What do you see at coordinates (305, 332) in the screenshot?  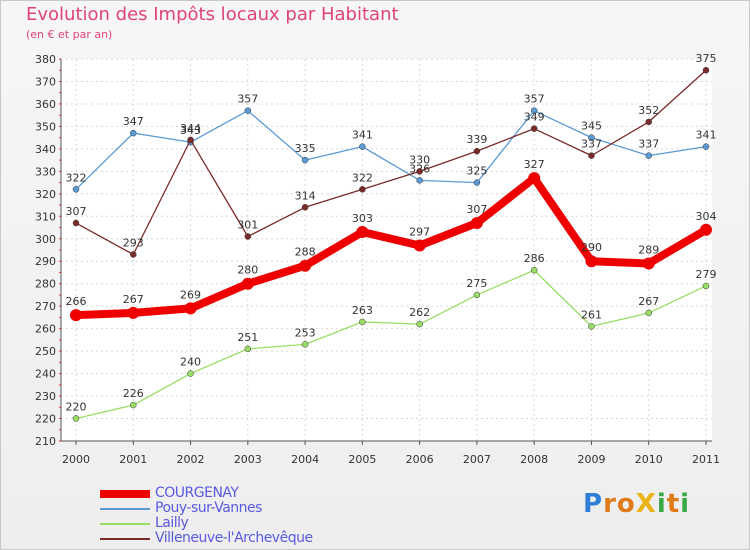 I see `data-label-lailly: 253` at bounding box center [305, 332].